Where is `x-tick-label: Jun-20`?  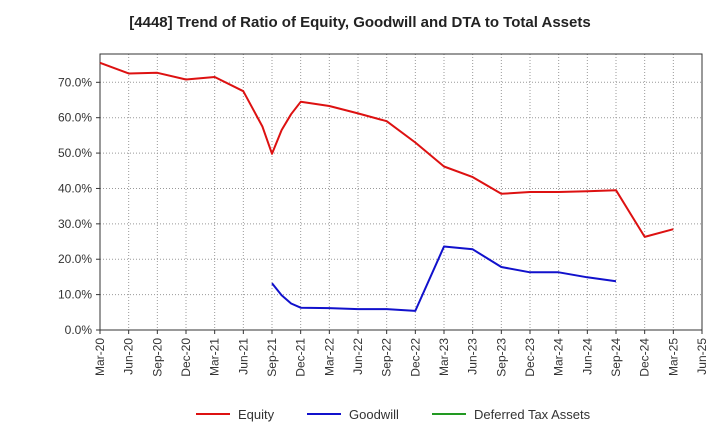
x-tick-label: Jun-20 is located at coordinates (129, 356).